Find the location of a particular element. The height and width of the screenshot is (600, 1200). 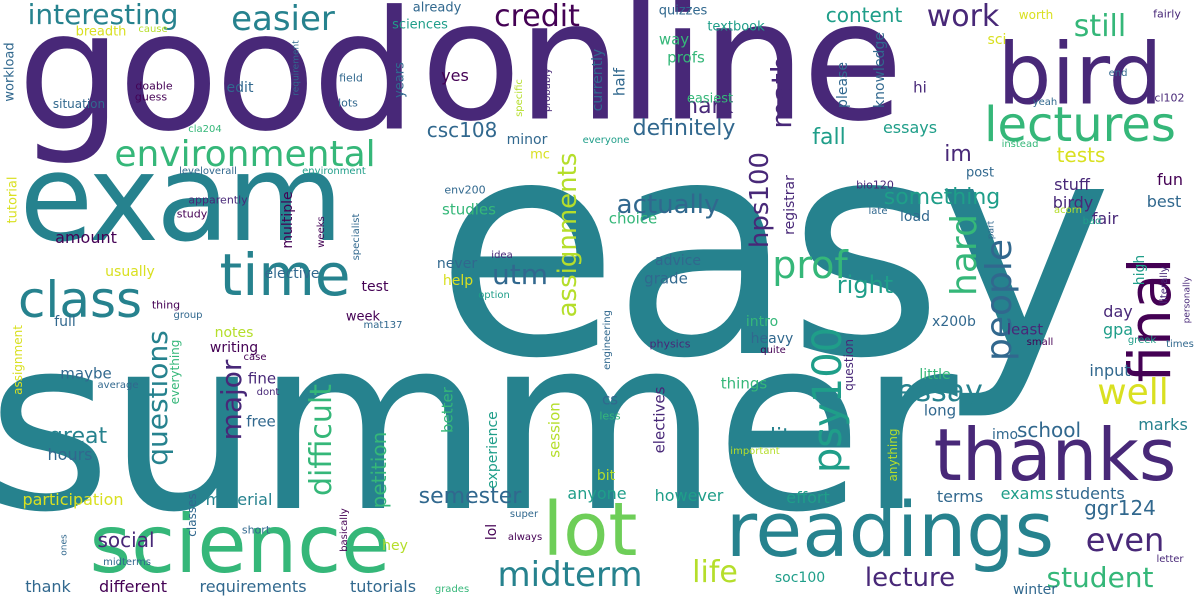

word-high: high is located at coordinates (1140, 270).